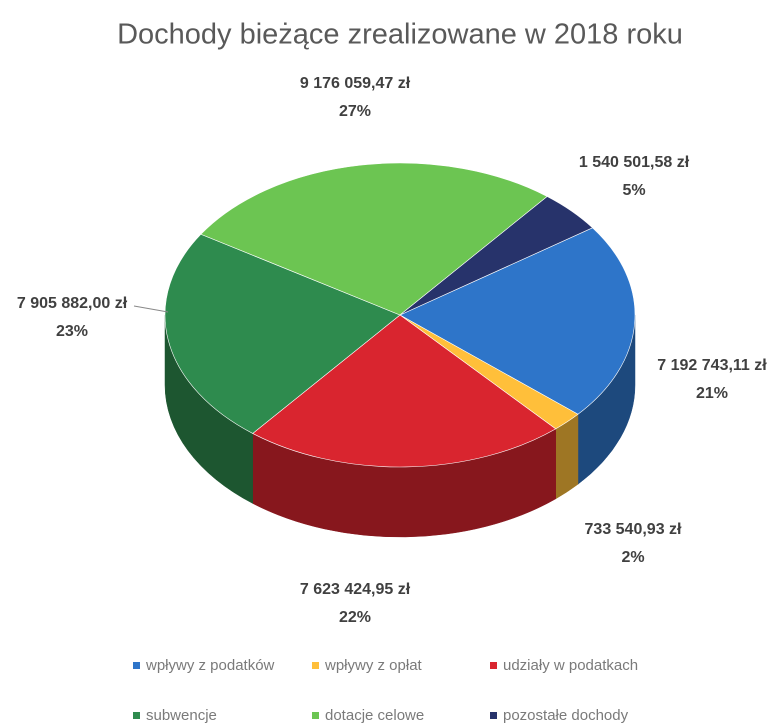 The image size is (783, 726). Describe the element at coordinates (634, 162) in the screenshot. I see `value-label: 1 540 501,58 zł` at that location.